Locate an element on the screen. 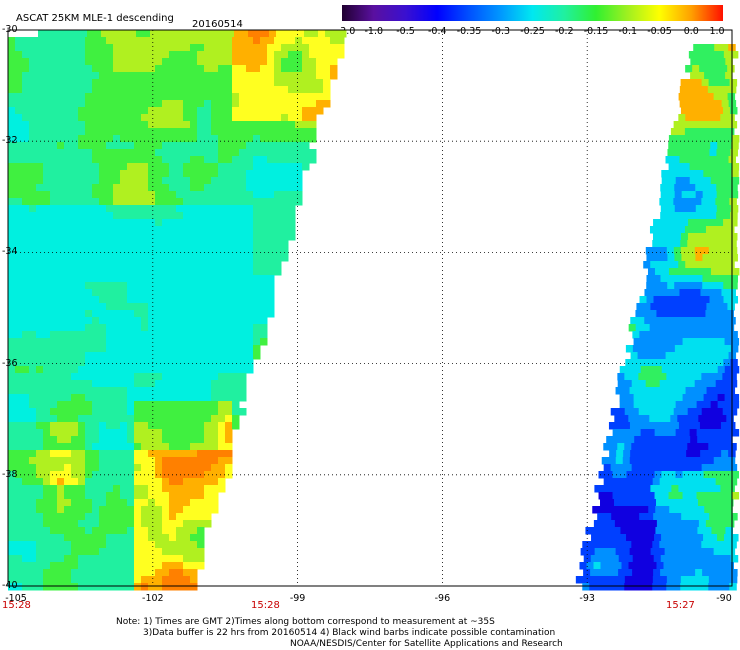  colorbar-label: -0.25 is located at coordinates (532, 31).